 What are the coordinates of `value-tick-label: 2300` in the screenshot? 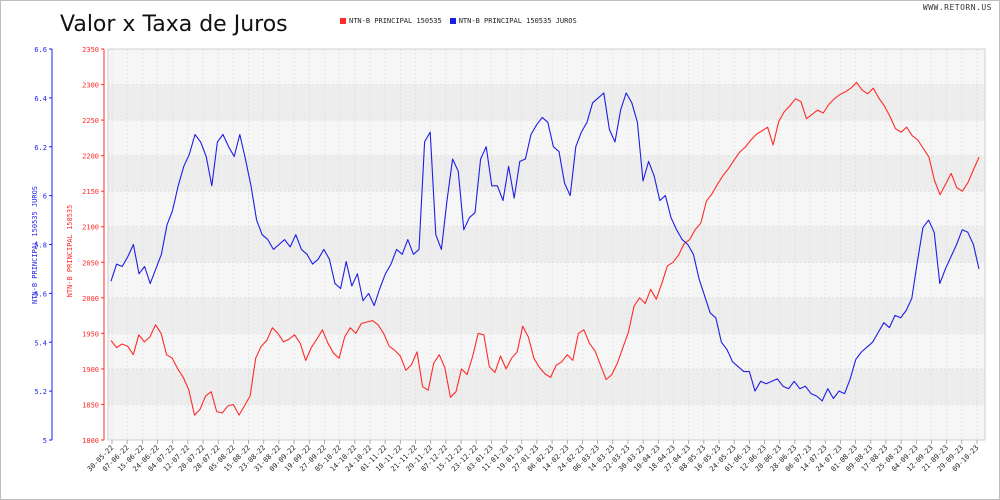 It's located at (90, 86).